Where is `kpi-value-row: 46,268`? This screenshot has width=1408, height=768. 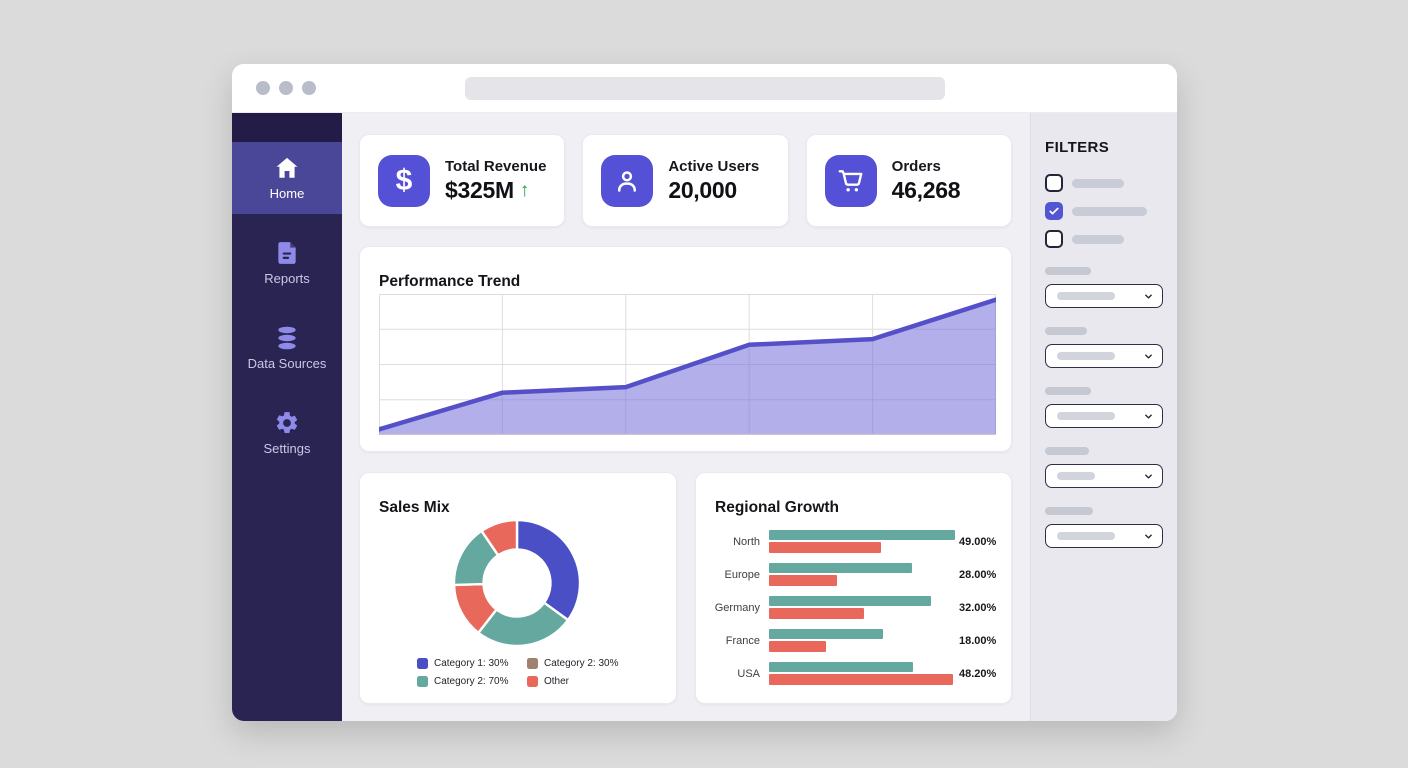
kpi-value-row: 46,268 is located at coordinates (926, 190).